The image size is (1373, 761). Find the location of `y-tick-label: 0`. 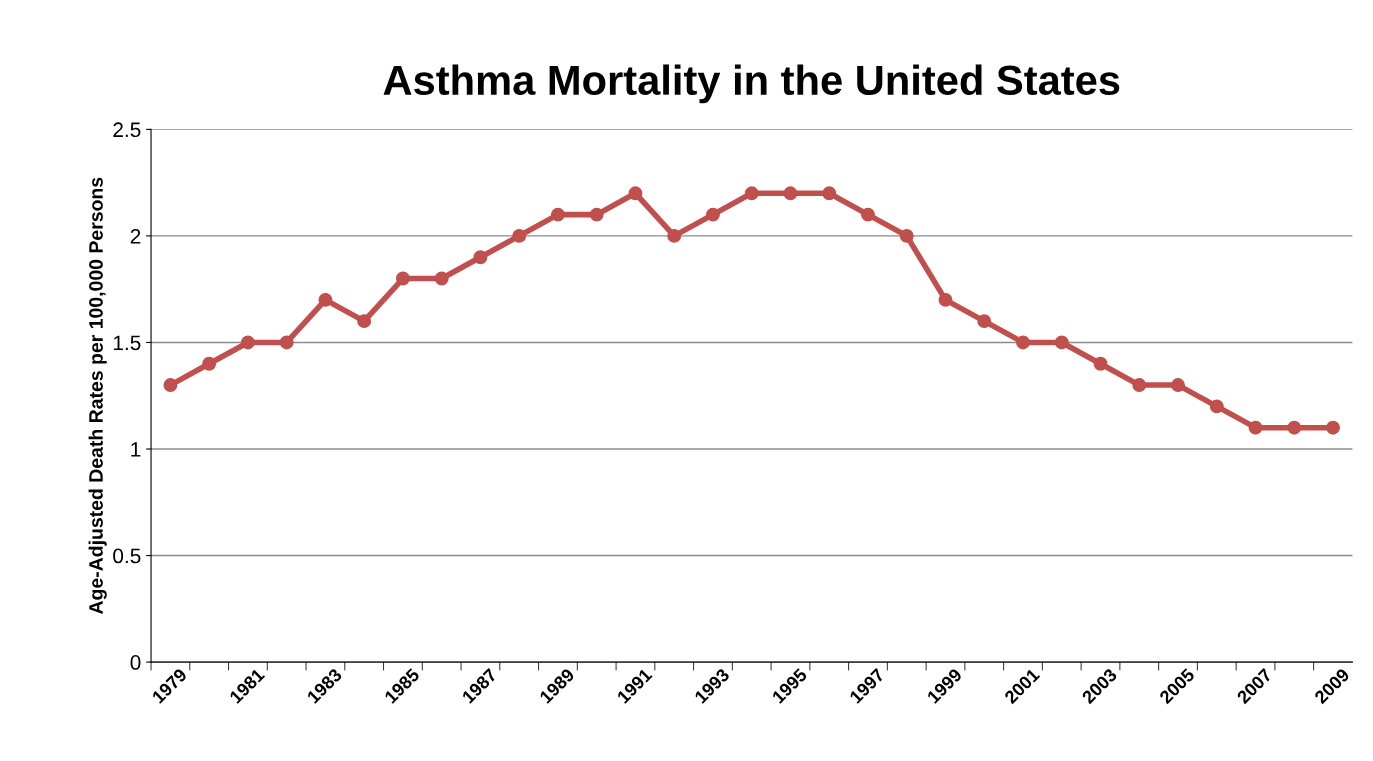

y-tick-label: 0 is located at coordinates (135, 662).